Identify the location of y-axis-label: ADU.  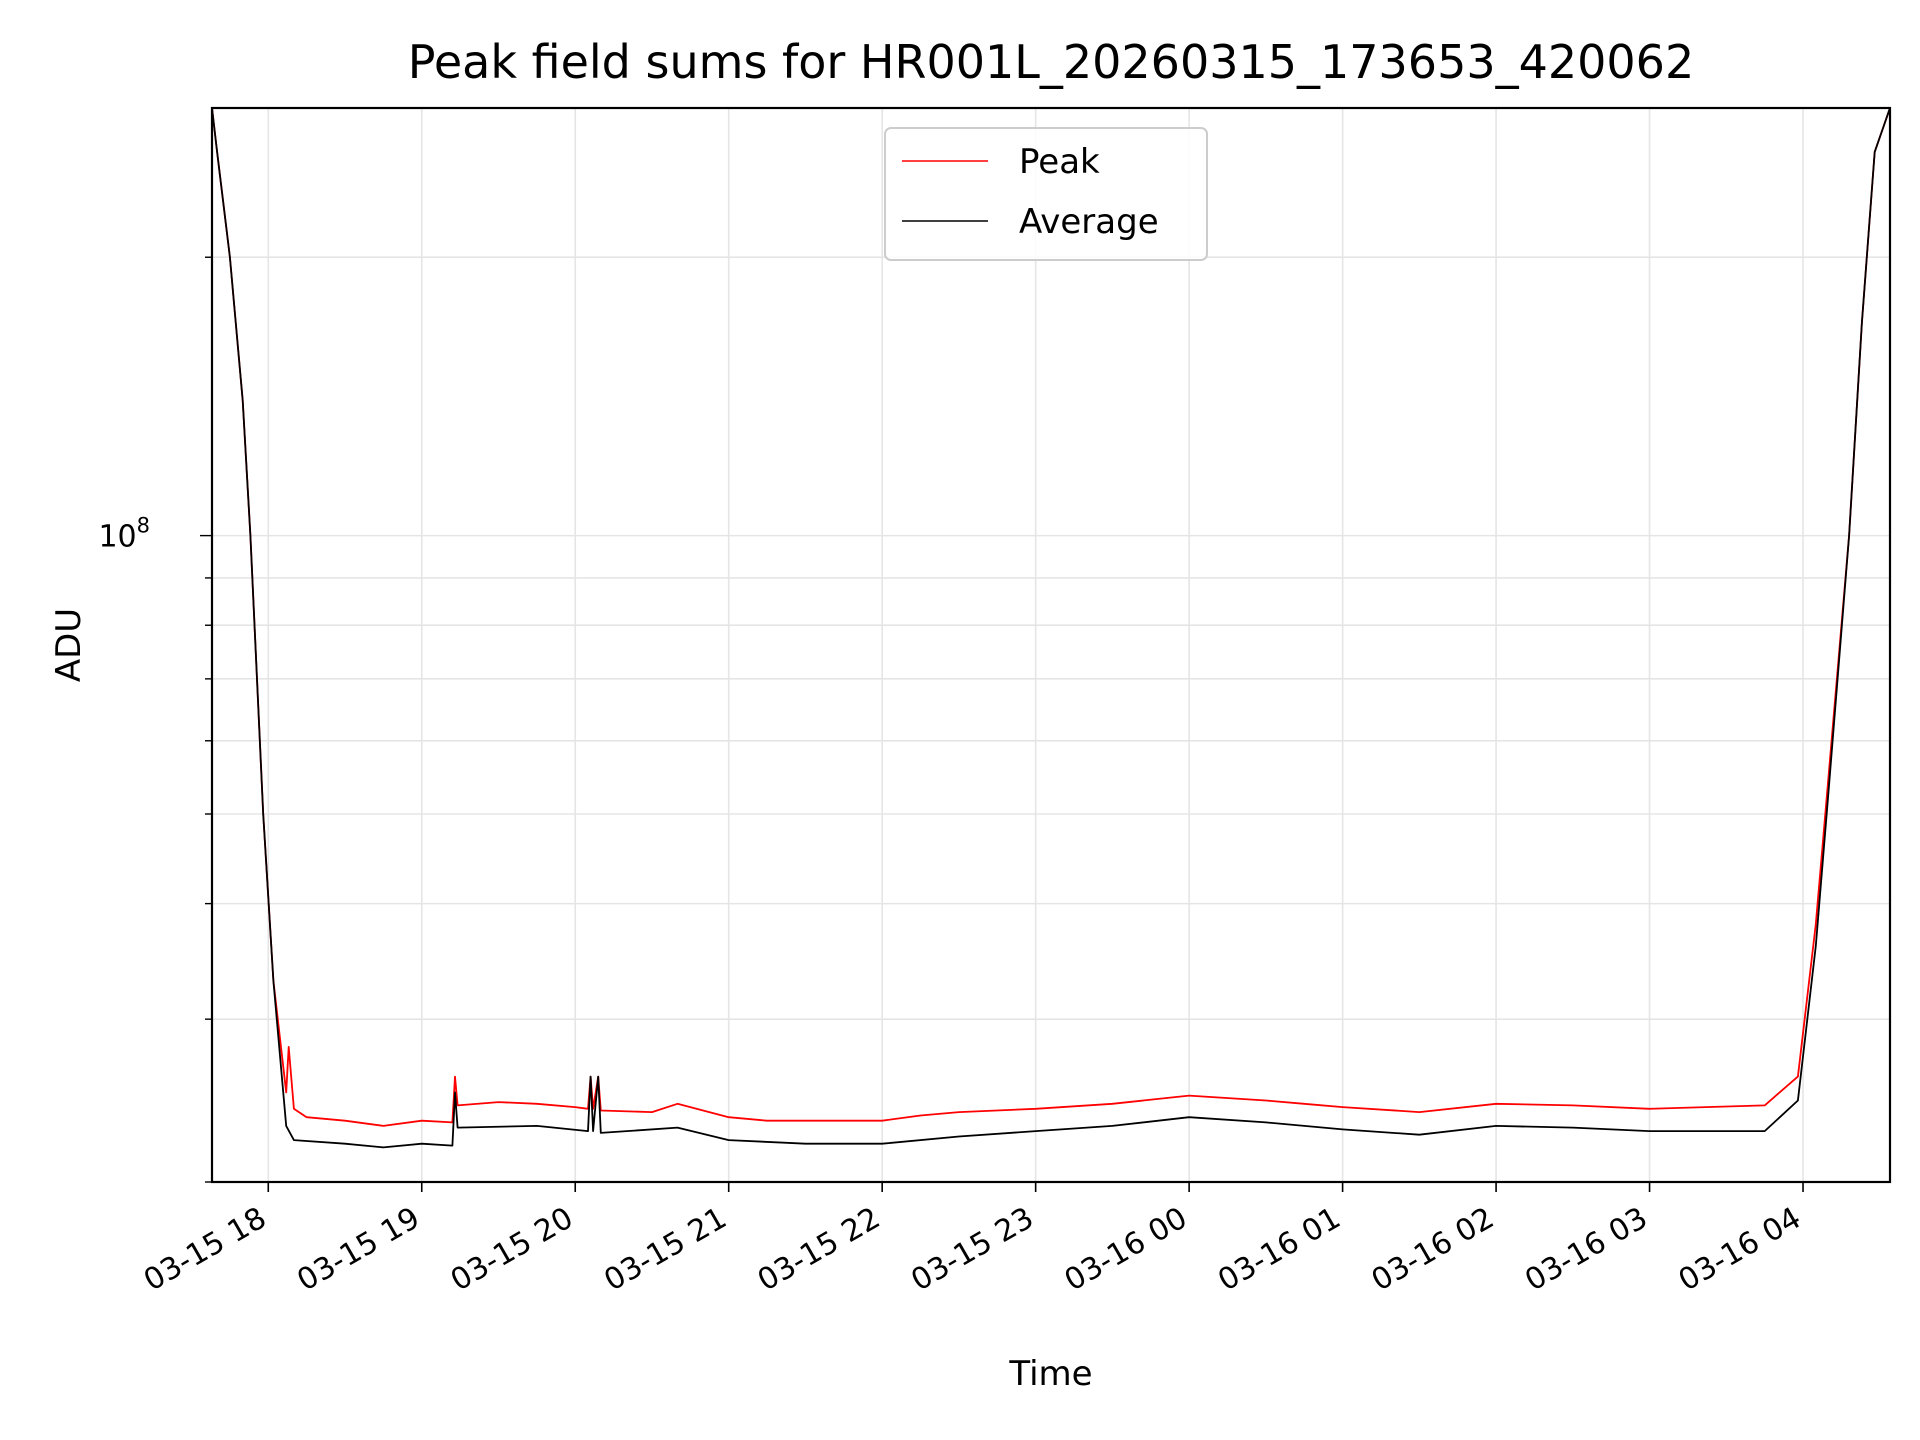
(69, 645).